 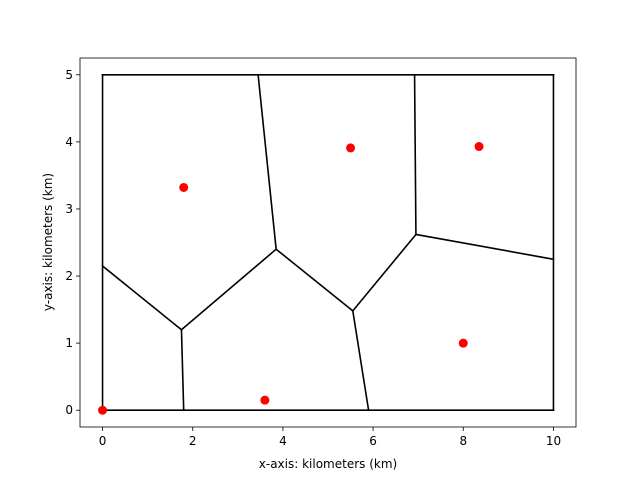 What do you see at coordinates (193, 441) in the screenshot?
I see `x-tick-label: 2` at bounding box center [193, 441].